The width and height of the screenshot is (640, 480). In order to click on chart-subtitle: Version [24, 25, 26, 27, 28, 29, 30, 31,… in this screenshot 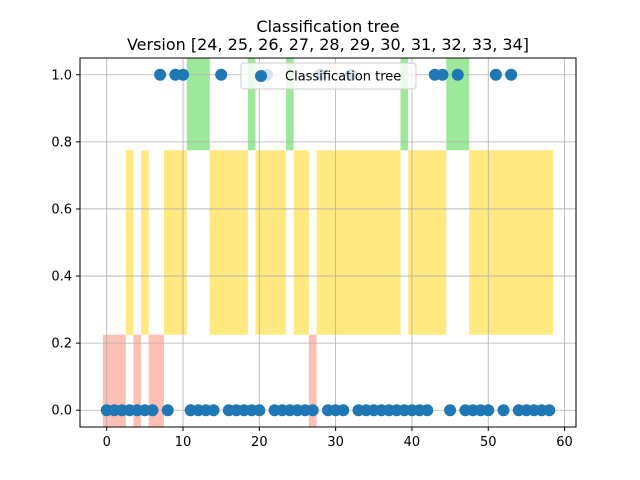, I will do `click(328, 44)`.